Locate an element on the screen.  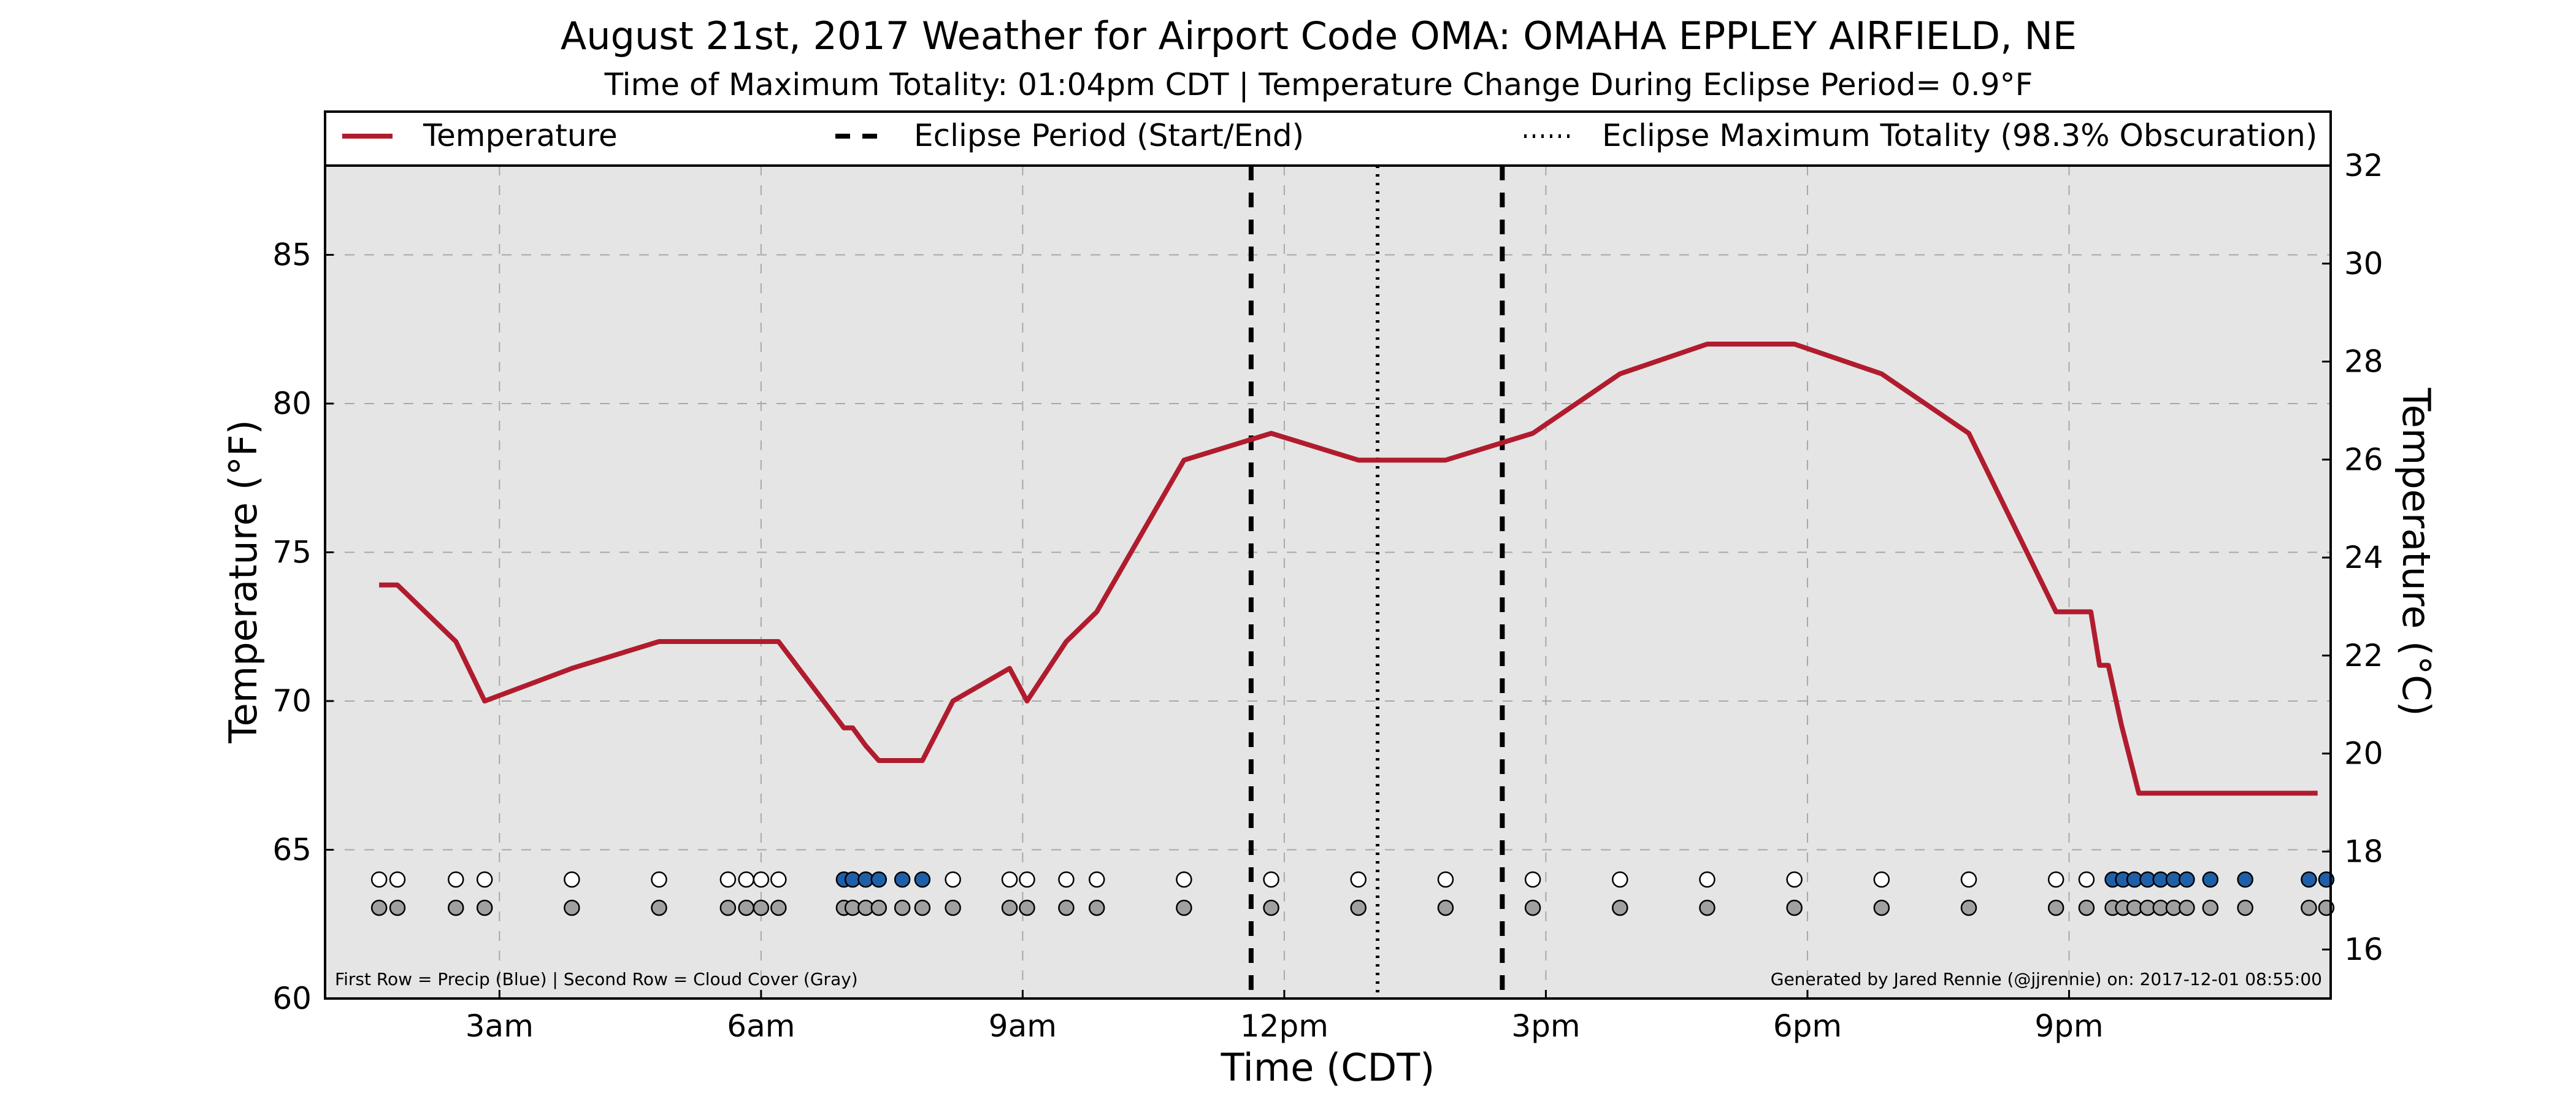
legend-frame is located at coordinates (1328, 138).